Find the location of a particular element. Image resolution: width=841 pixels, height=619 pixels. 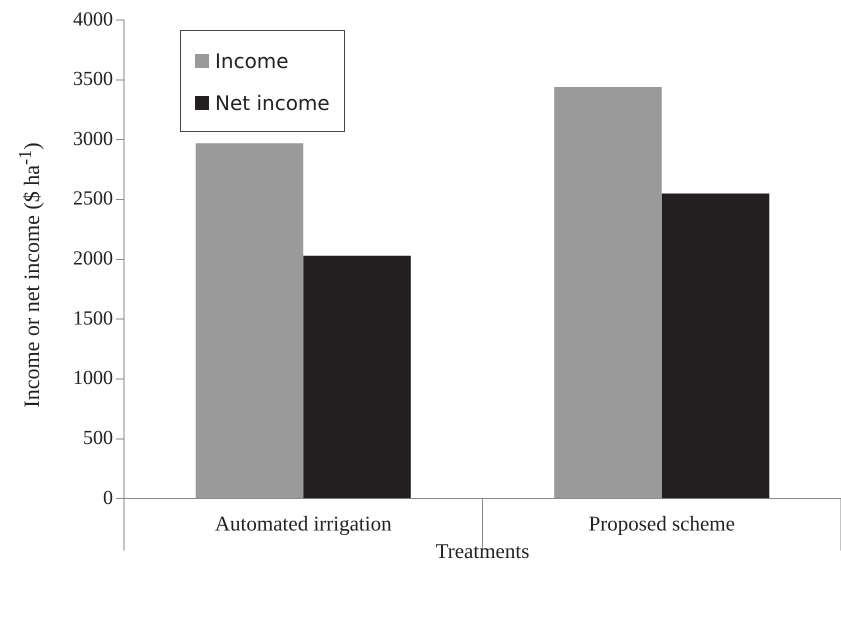

y-tick-label: 2000 is located at coordinates (93, 259).